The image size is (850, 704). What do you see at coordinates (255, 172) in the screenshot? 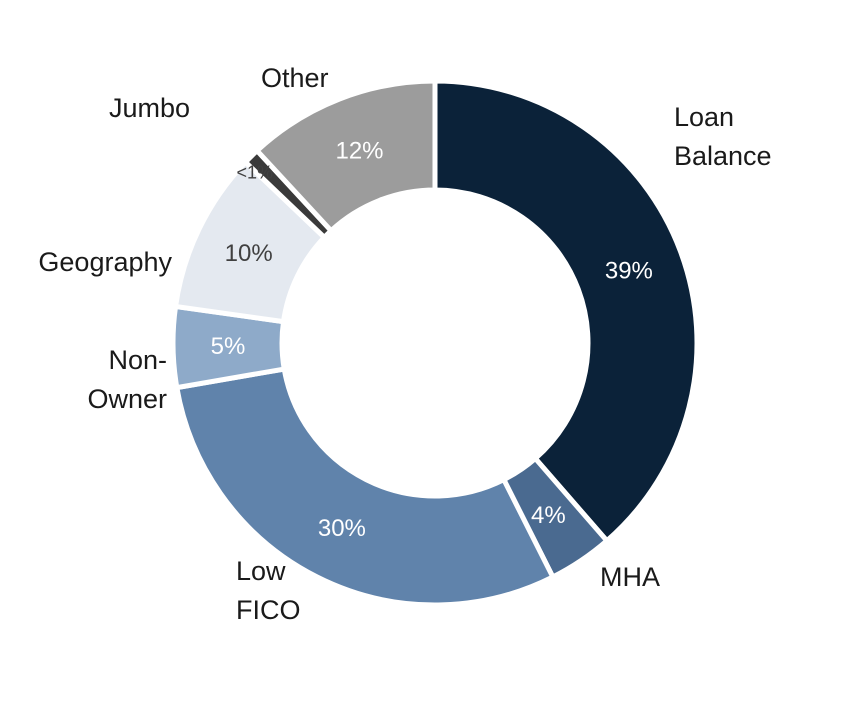
I see `data-label-jumbo: <1%` at bounding box center [255, 172].